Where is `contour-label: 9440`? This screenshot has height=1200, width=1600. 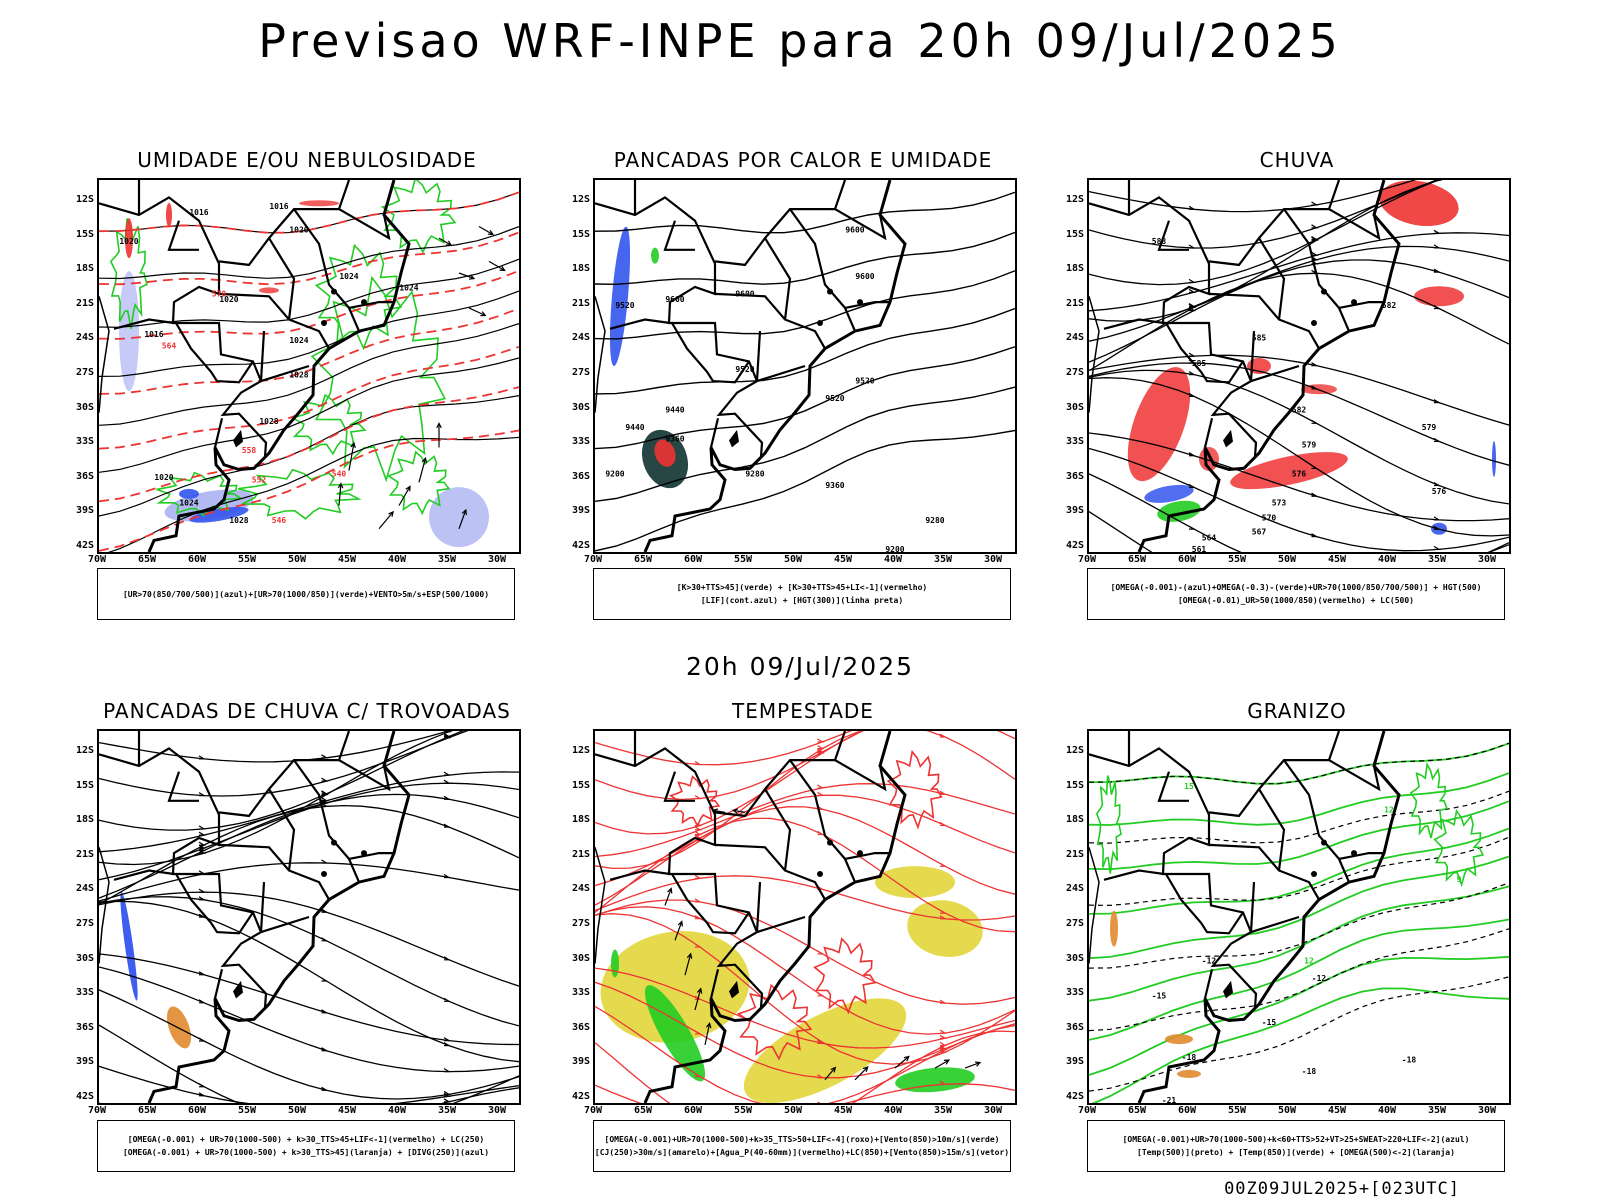 contour-label: 9440 is located at coordinates (634, 427).